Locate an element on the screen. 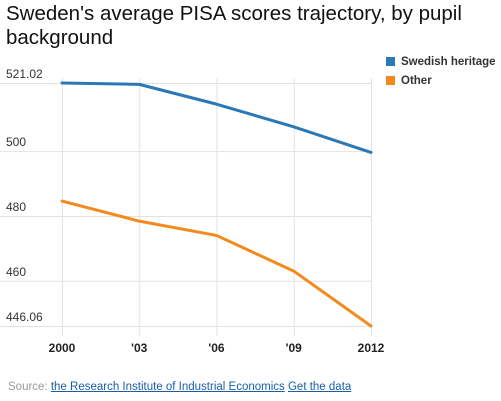  y-tick-label: 460 is located at coordinates (16, 272).